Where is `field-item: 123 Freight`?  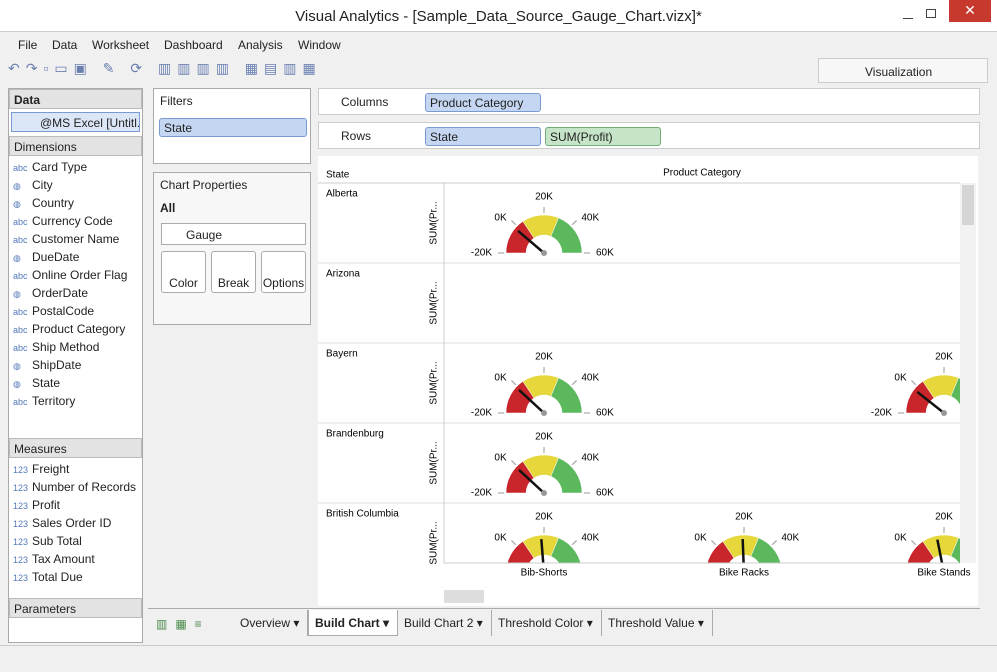
field-item: 123 Freight is located at coordinates (41, 471).